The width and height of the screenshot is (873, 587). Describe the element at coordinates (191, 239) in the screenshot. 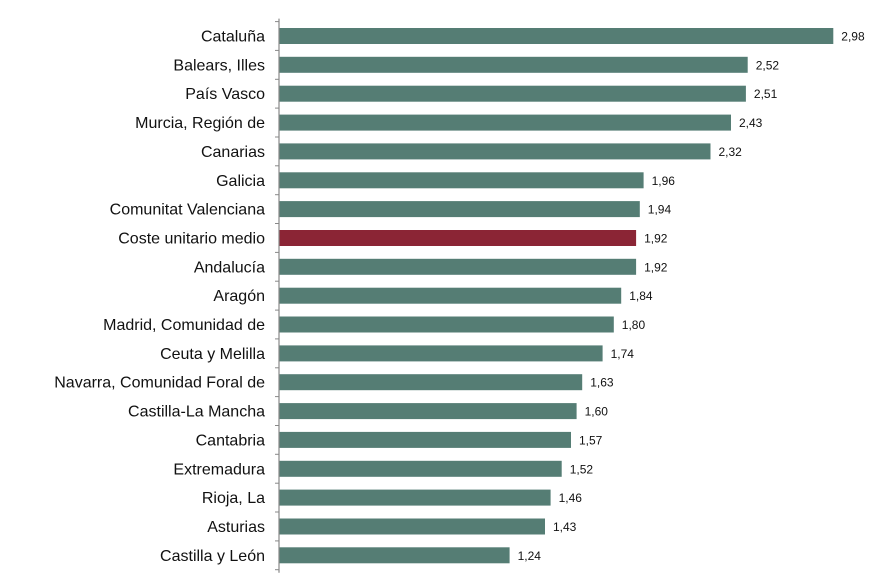

I see `category-label: Coste unitario medio` at that location.